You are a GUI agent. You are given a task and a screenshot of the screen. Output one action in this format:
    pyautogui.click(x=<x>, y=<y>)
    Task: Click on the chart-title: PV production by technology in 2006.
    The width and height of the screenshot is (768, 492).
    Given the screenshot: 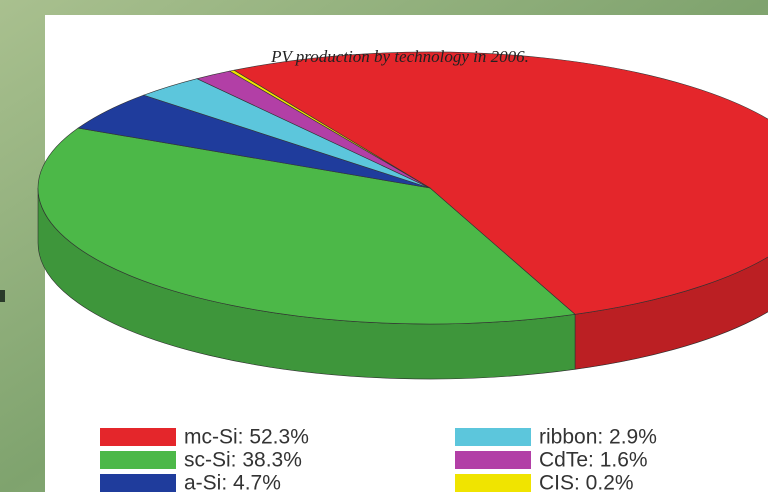 What is the action you would take?
    pyautogui.click(x=399, y=56)
    